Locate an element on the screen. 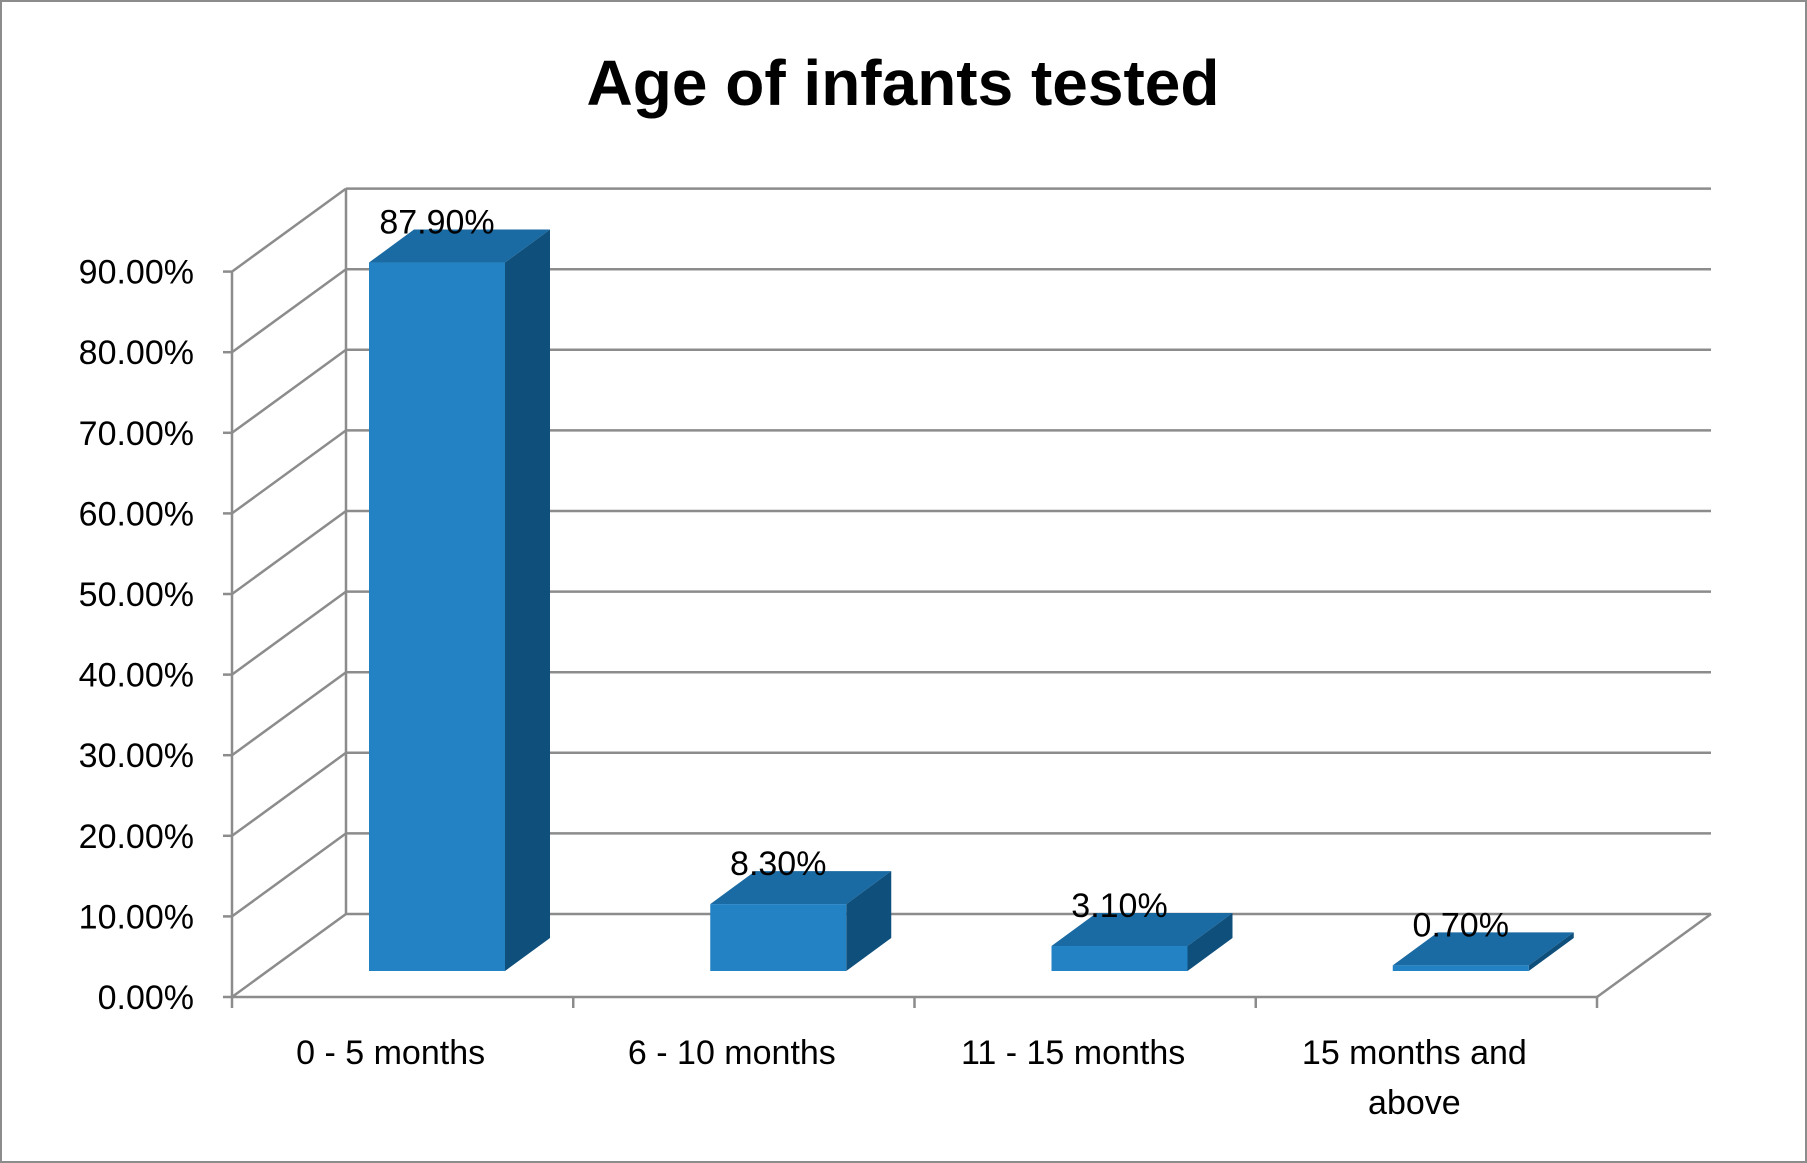 The width and height of the screenshot is (1807, 1163). y-tick-label: 60.00% is located at coordinates (136, 514).